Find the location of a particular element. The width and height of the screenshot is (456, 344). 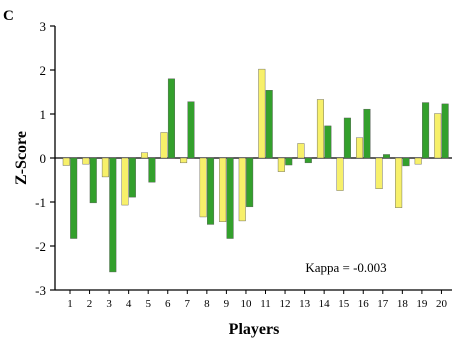

x-tick-label: 7 is located at coordinates (188, 304).